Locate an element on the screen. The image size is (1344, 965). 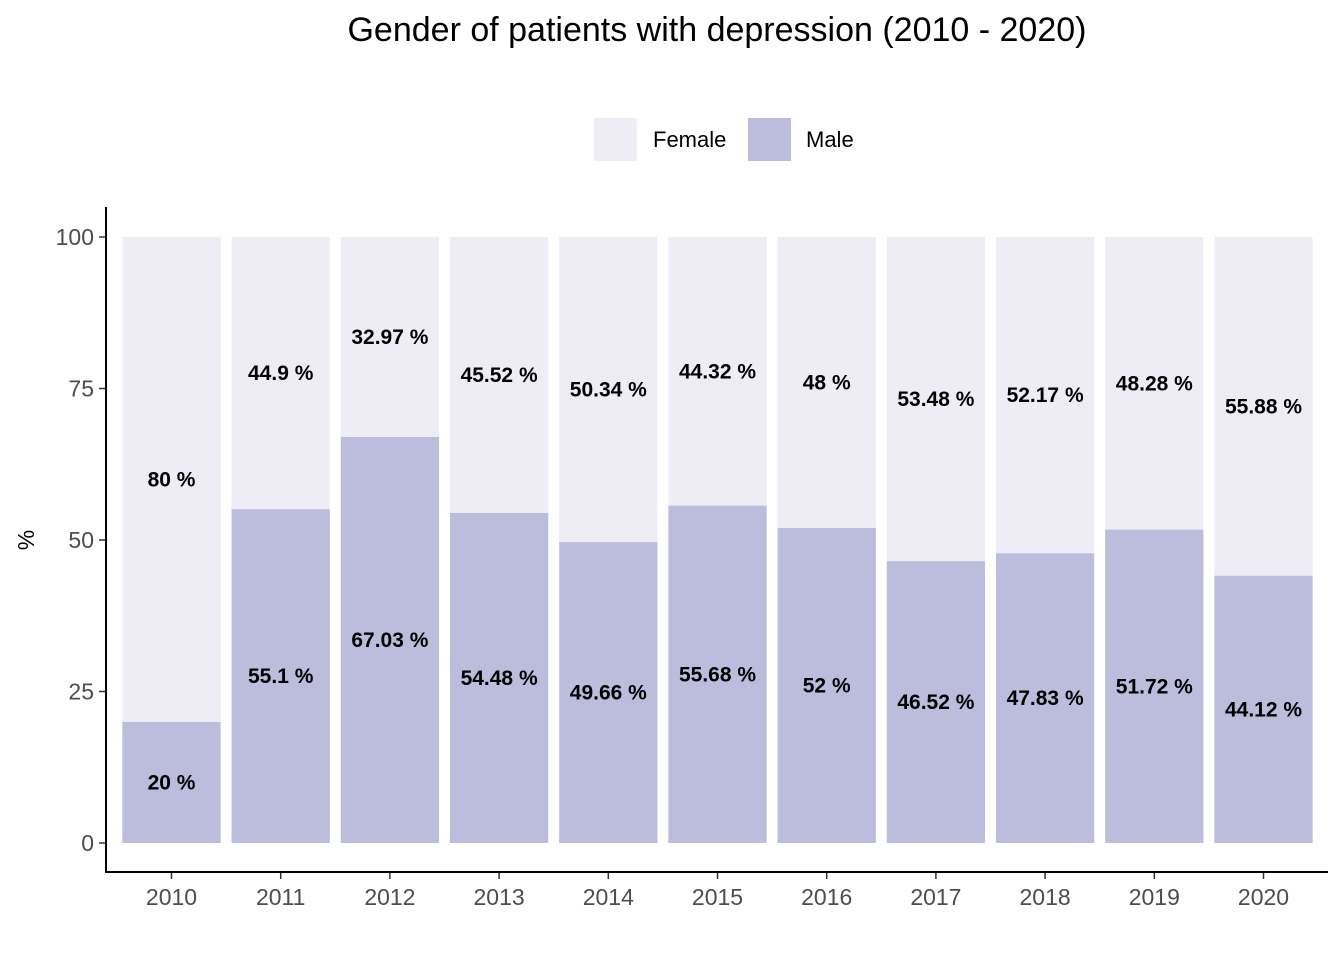
bar-female-2019 is located at coordinates (1154, 383).